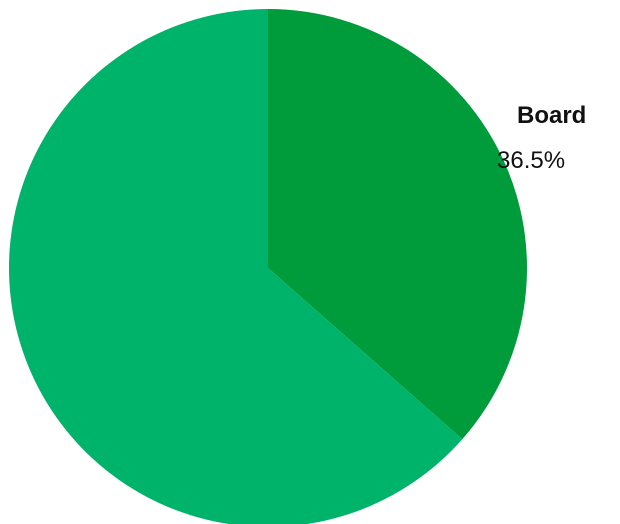 This screenshot has width=620, height=524. Describe the element at coordinates (551, 115) in the screenshot. I see `slice-label-board-name: Board` at that location.